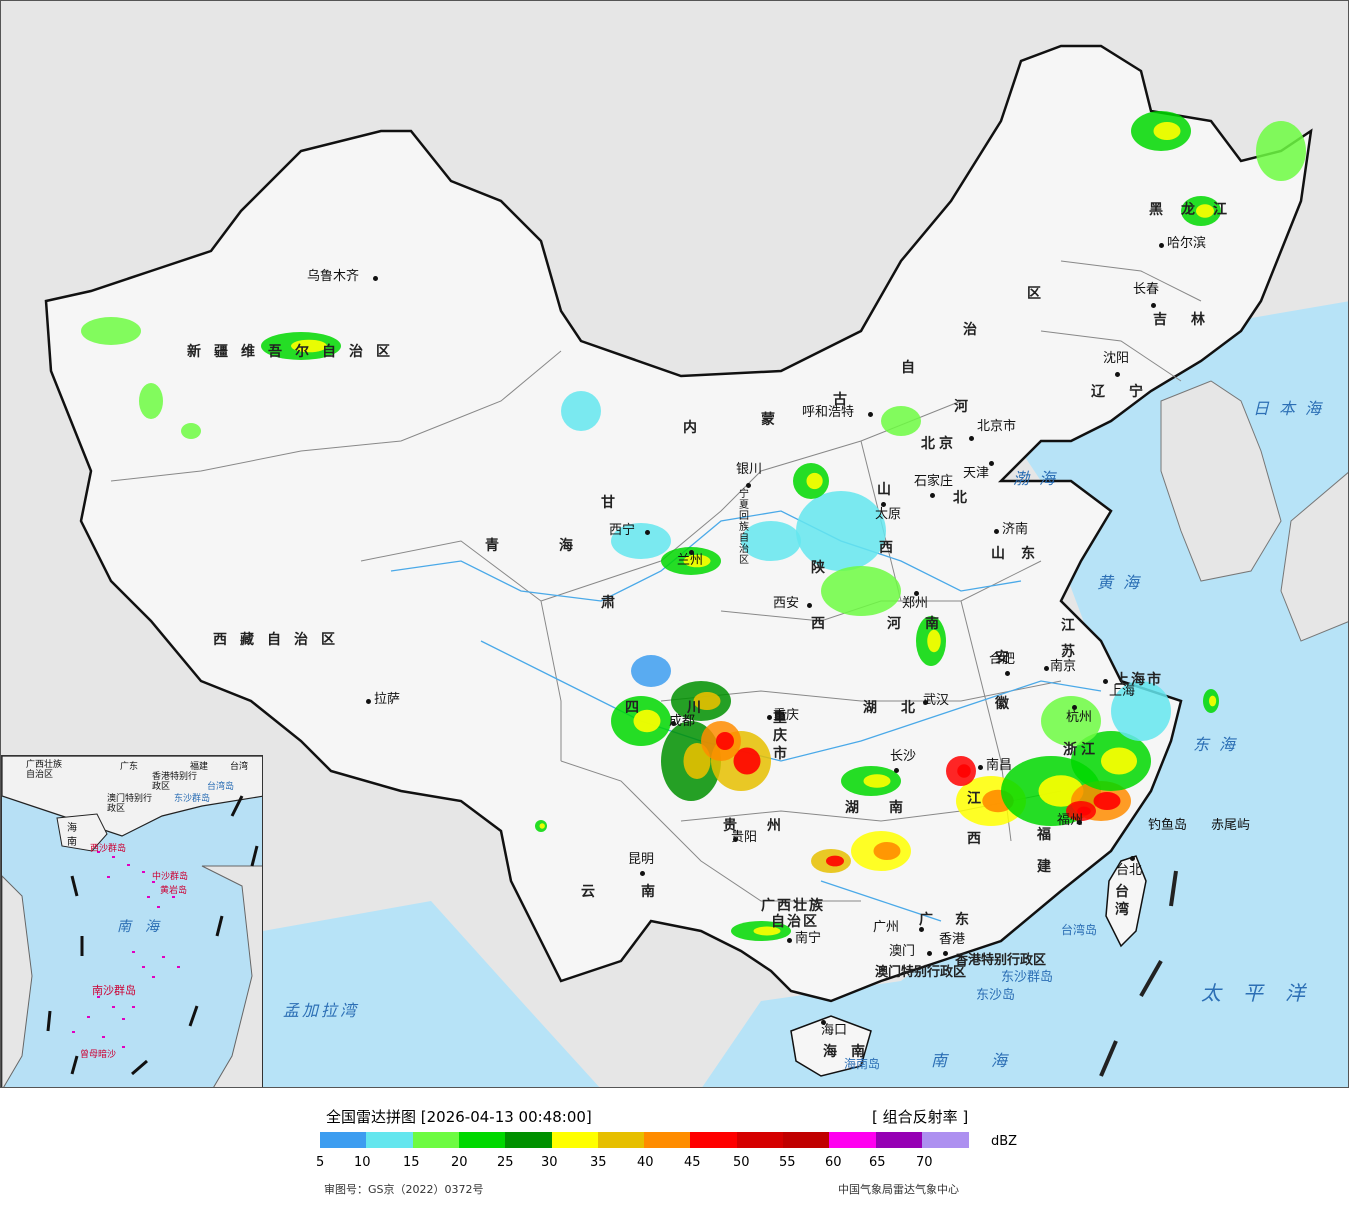  What do you see at coordinates (1001, 960) in the screenshot?
I see `province-hk: 香港特别行政区` at bounding box center [1001, 960].